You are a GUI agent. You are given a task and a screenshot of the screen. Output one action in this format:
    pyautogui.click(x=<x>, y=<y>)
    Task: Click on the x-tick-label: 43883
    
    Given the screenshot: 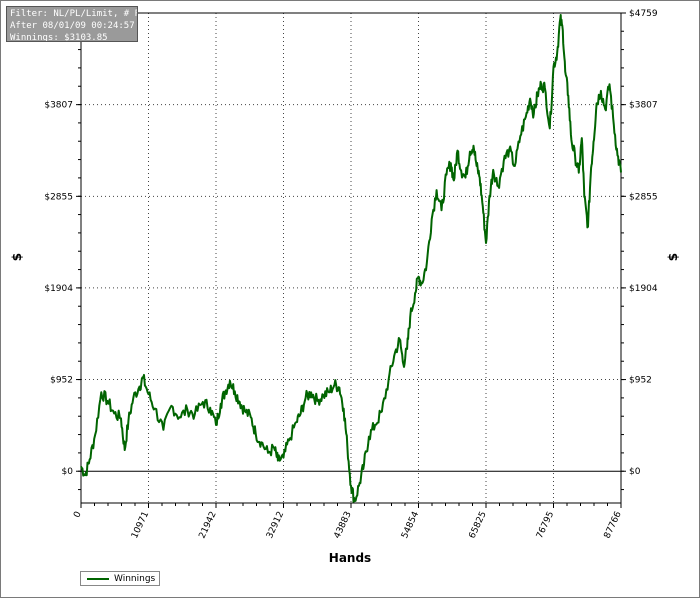 What is the action you would take?
    pyautogui.click(x=343, y=525)
    